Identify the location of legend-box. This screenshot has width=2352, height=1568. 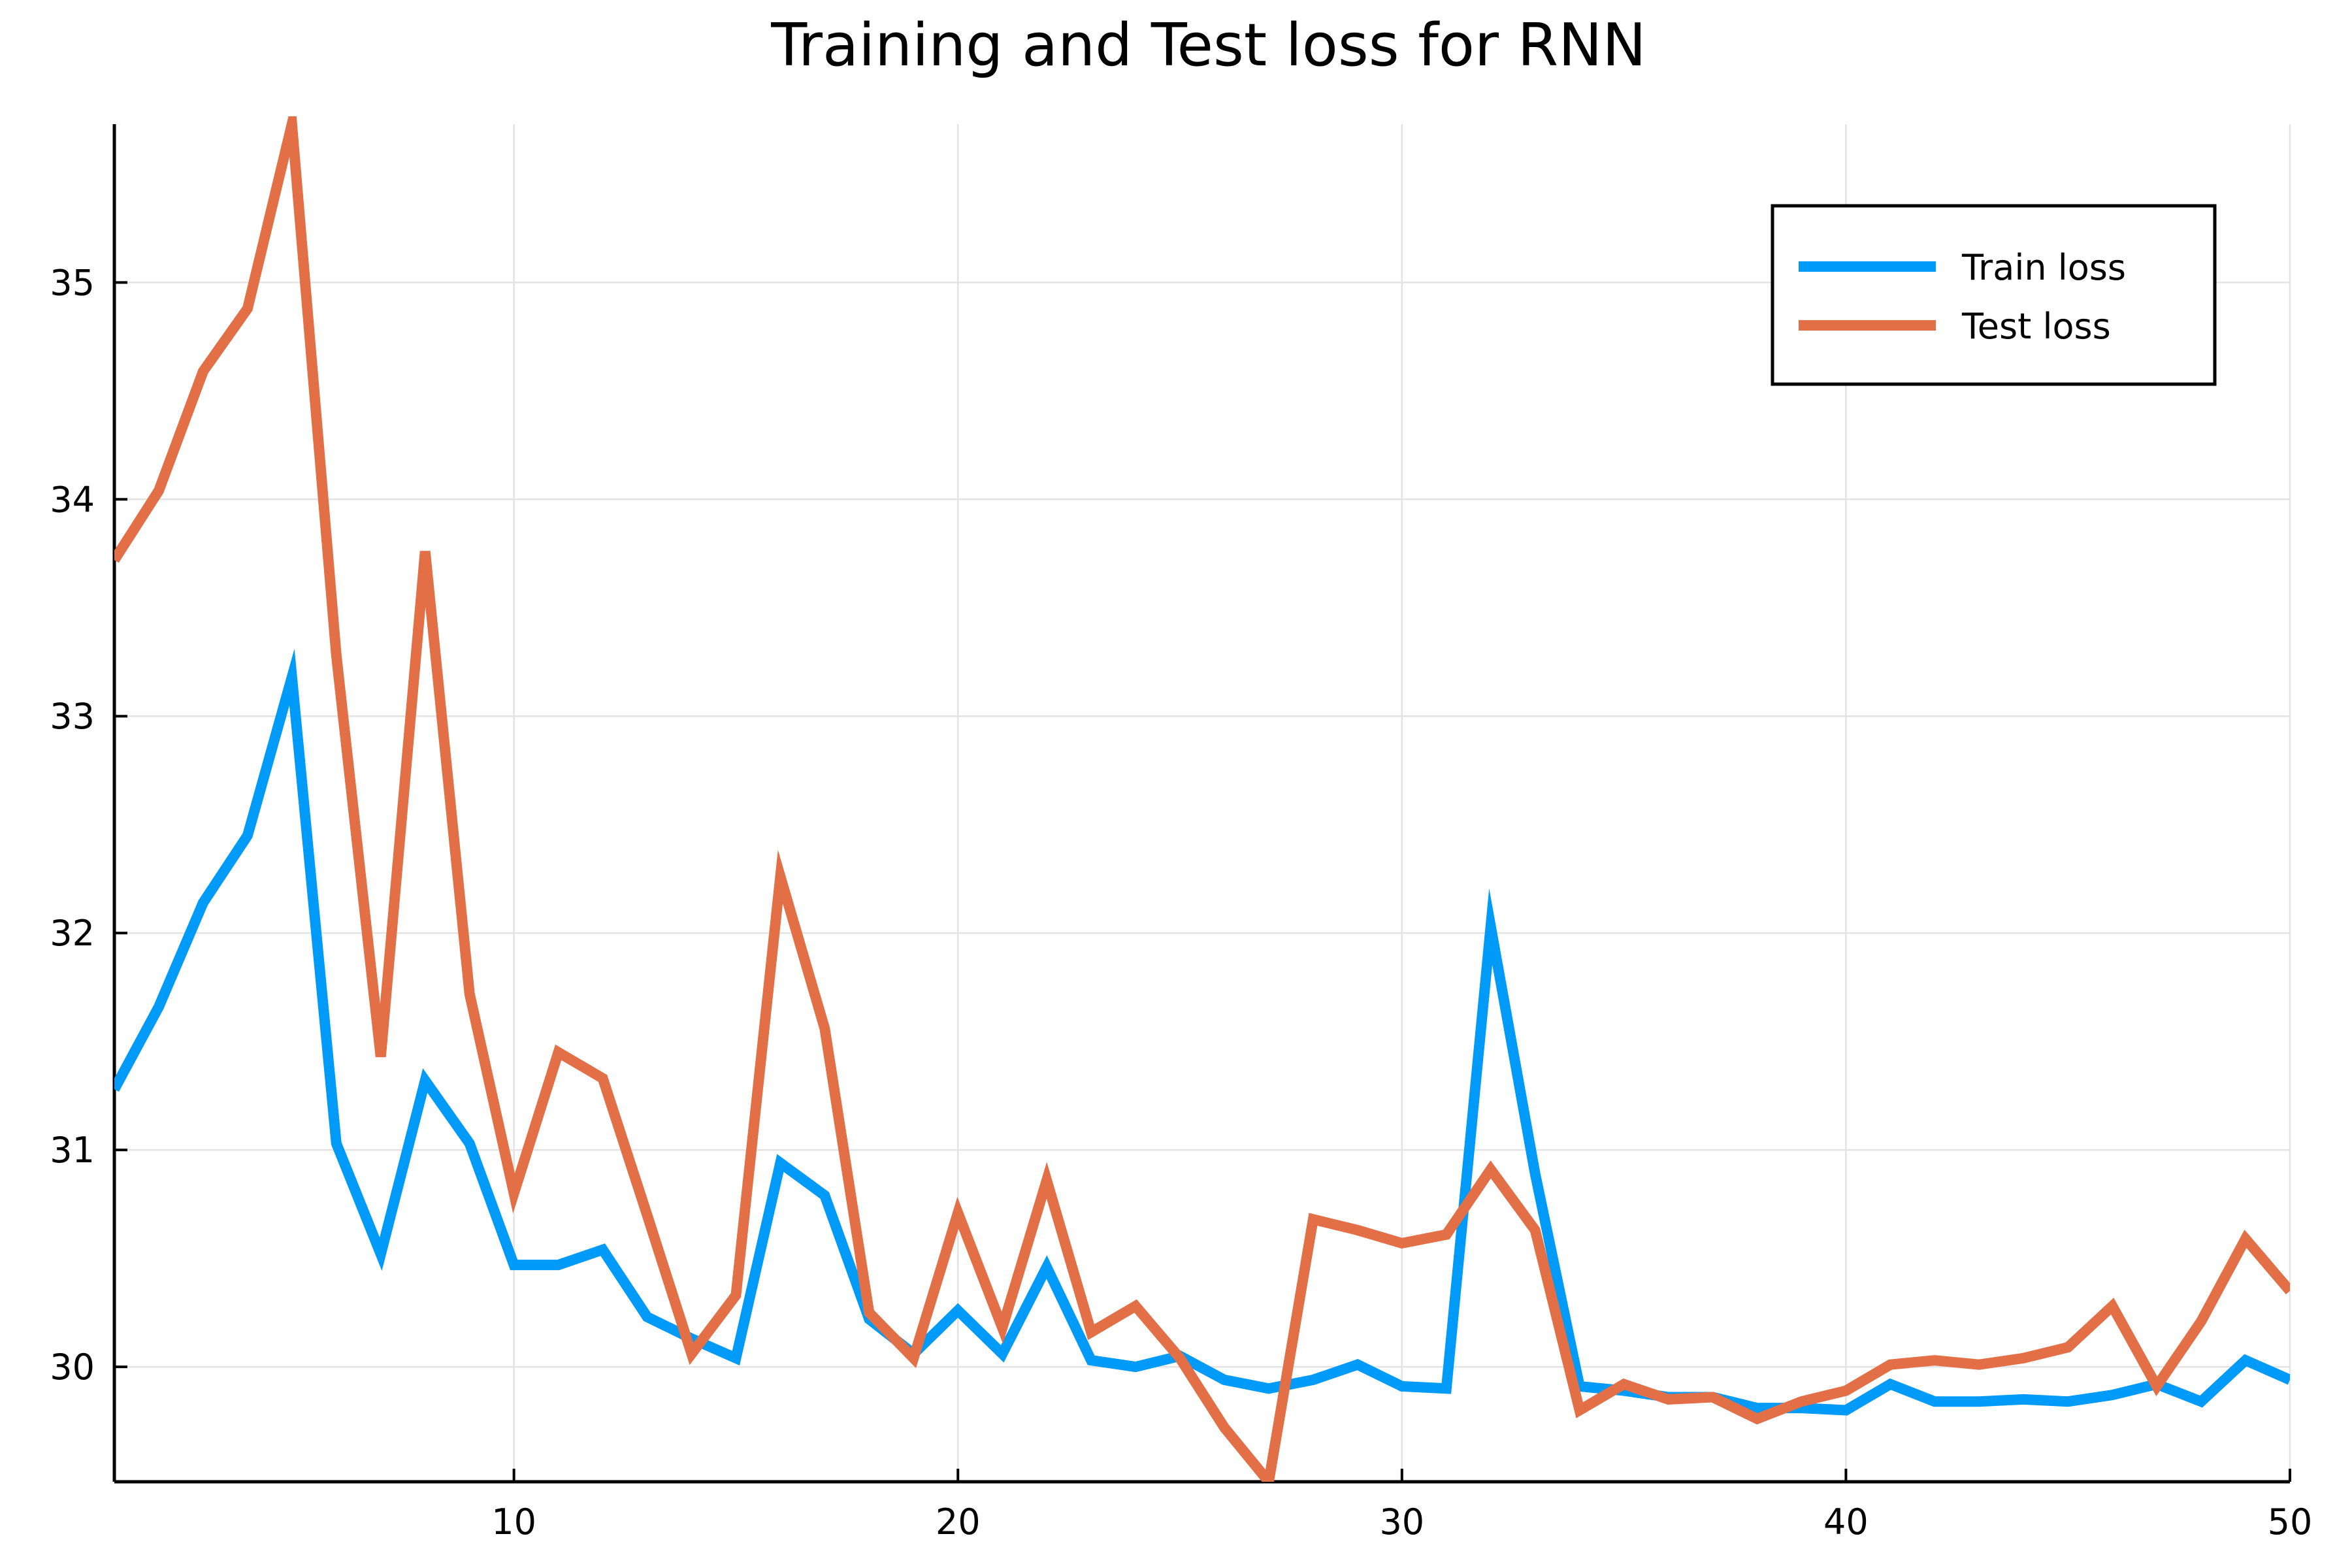
(1994, 295).